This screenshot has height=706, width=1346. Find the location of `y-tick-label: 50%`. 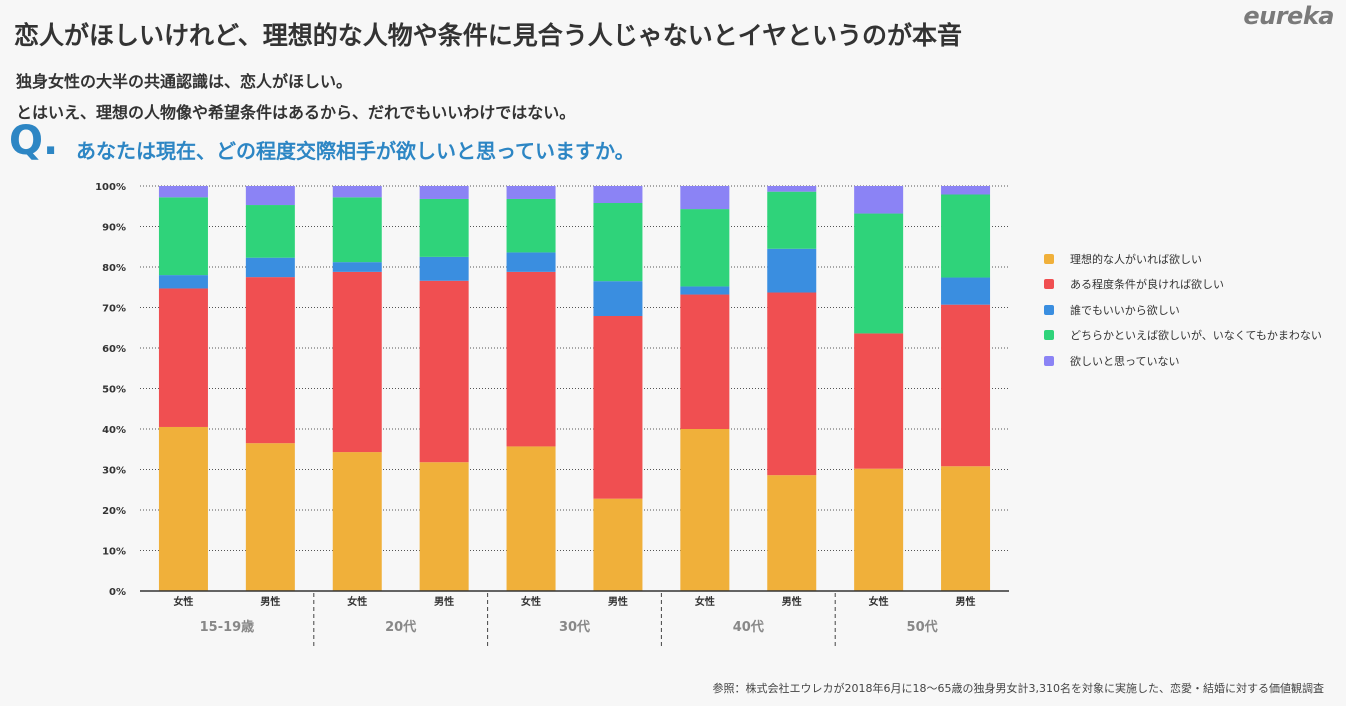

y-tick-label: 50% is located at coordinates (114, 390).